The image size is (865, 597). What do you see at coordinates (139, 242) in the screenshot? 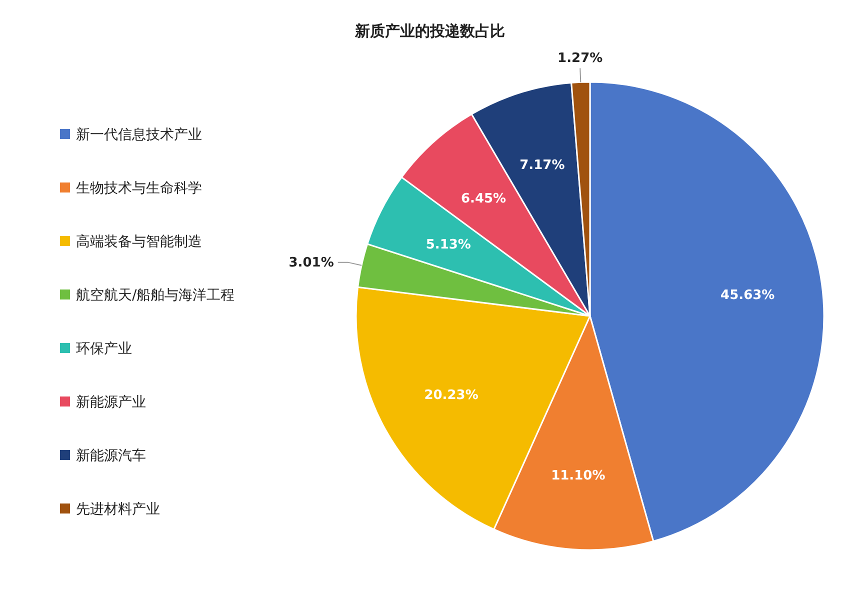
I see `legend-label: 高端装备与智能制造` at bounding box center [139, 242].